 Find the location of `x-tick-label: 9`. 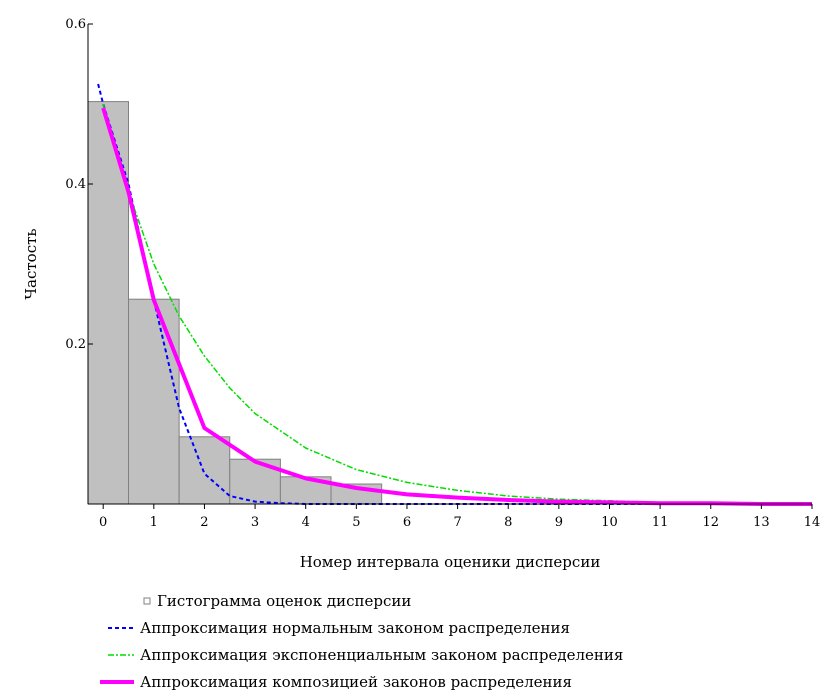

x-tick-label: 9 is located at coordinates (559, 522).